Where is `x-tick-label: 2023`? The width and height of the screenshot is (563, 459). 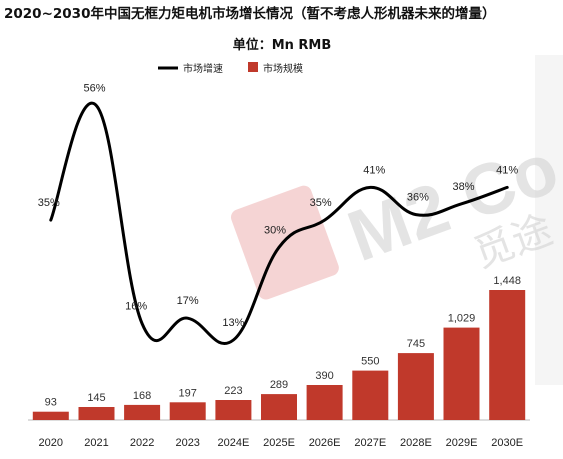
x-tick-label: 2023 is located at coordinates (187, 443).